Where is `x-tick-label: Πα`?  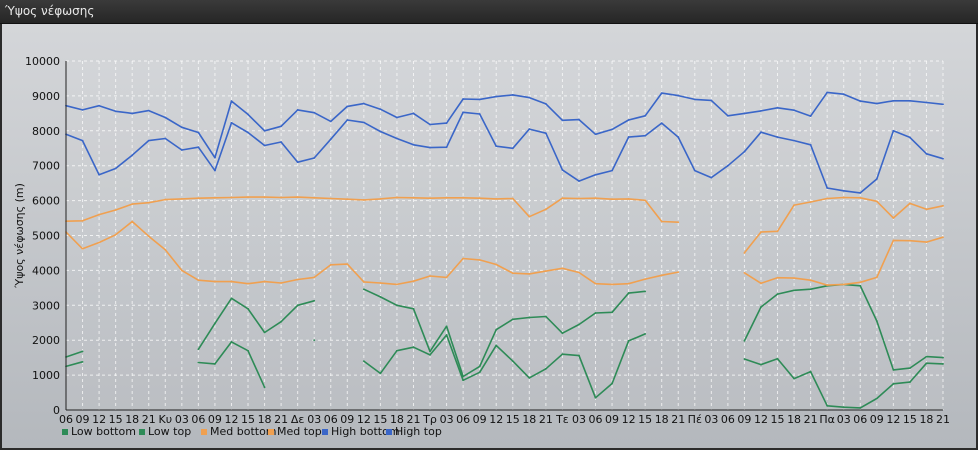 x-tick-label: Πα is located at coordinates (827, 419).